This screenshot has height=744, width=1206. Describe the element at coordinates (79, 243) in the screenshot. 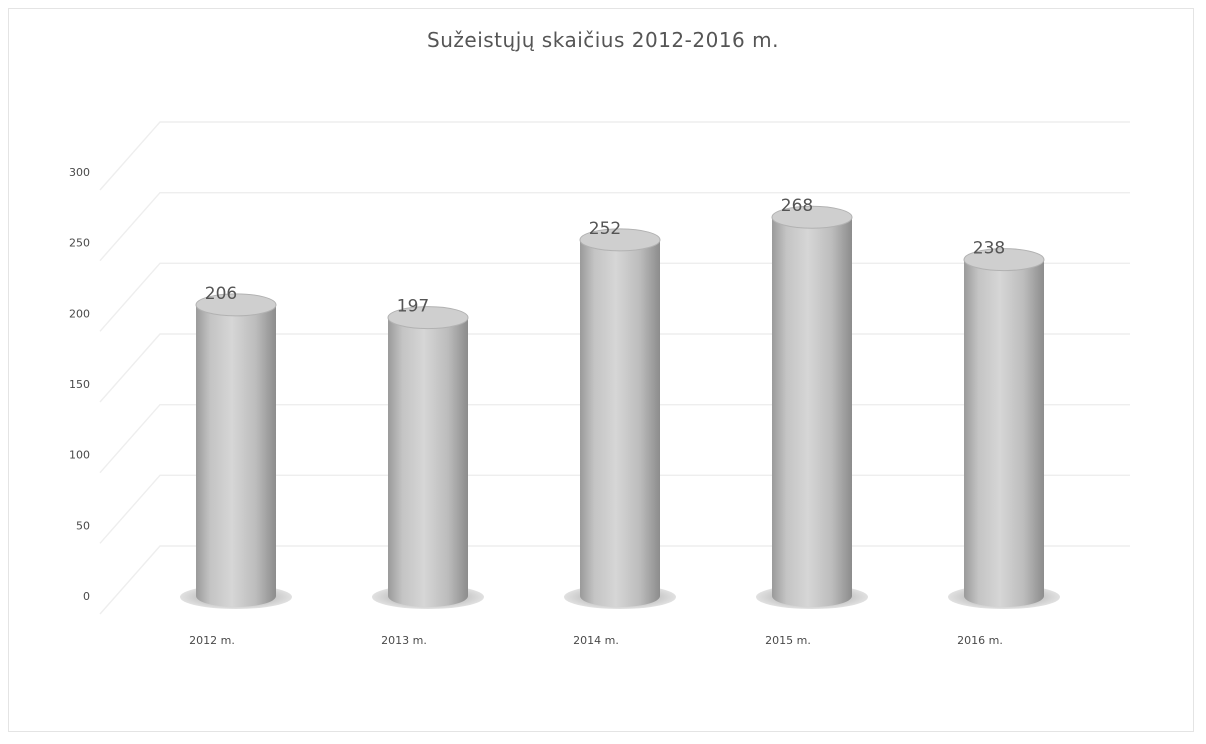

I see `y-tick-label: 250` at that location.